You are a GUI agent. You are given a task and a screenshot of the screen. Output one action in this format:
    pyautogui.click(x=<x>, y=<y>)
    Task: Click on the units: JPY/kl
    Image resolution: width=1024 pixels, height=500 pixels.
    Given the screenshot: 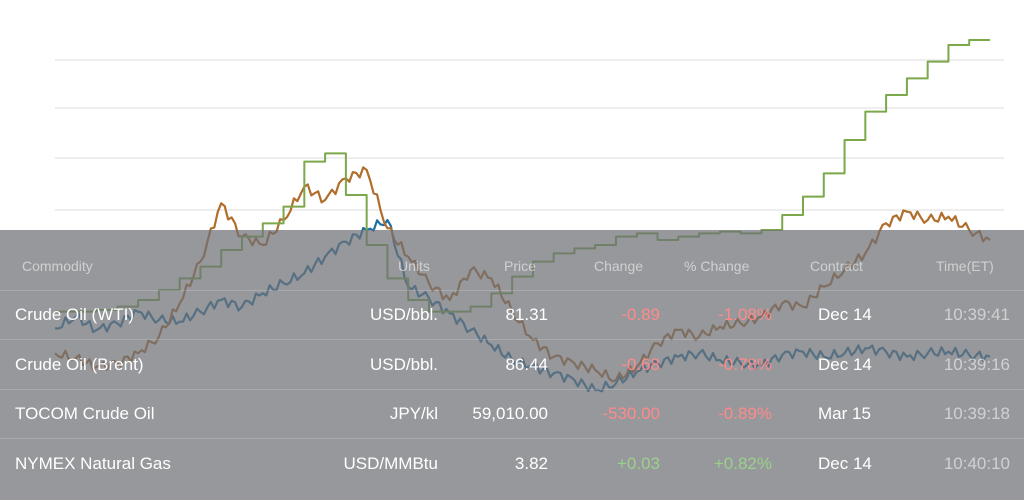 What is the action you would take?
    pyautogui.click(x=413, y=413)
    